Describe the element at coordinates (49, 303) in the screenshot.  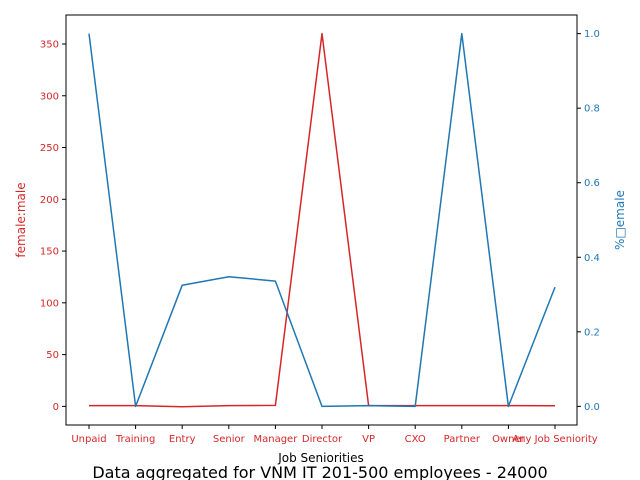
I see `left-y-tick-label: 100` at that location.